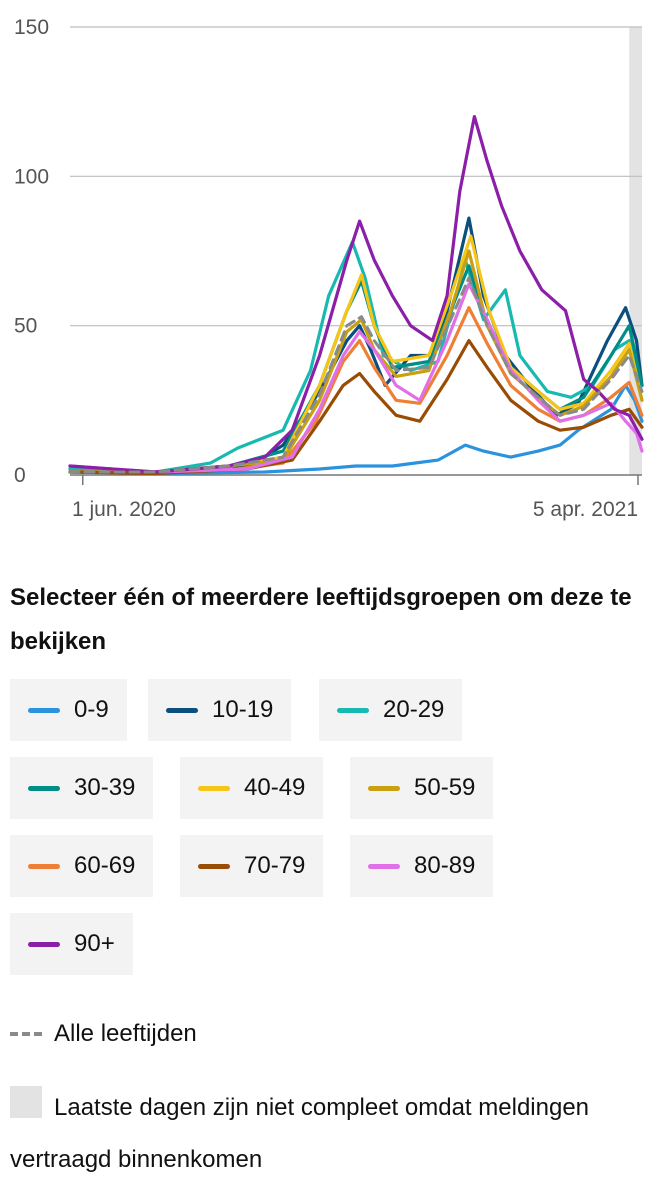 This screenshot has width=655, height=1200. Describe the element at coordinates (44, 944) in the screenshot. I see `swatch-90-plus` at that location.